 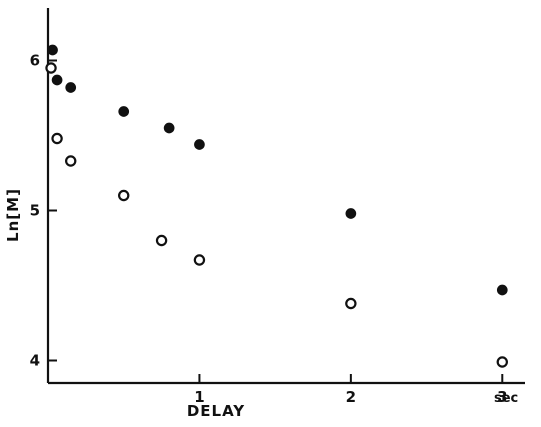 I want to click on x-tick-label-1: 1, so click(x=199, y=397).